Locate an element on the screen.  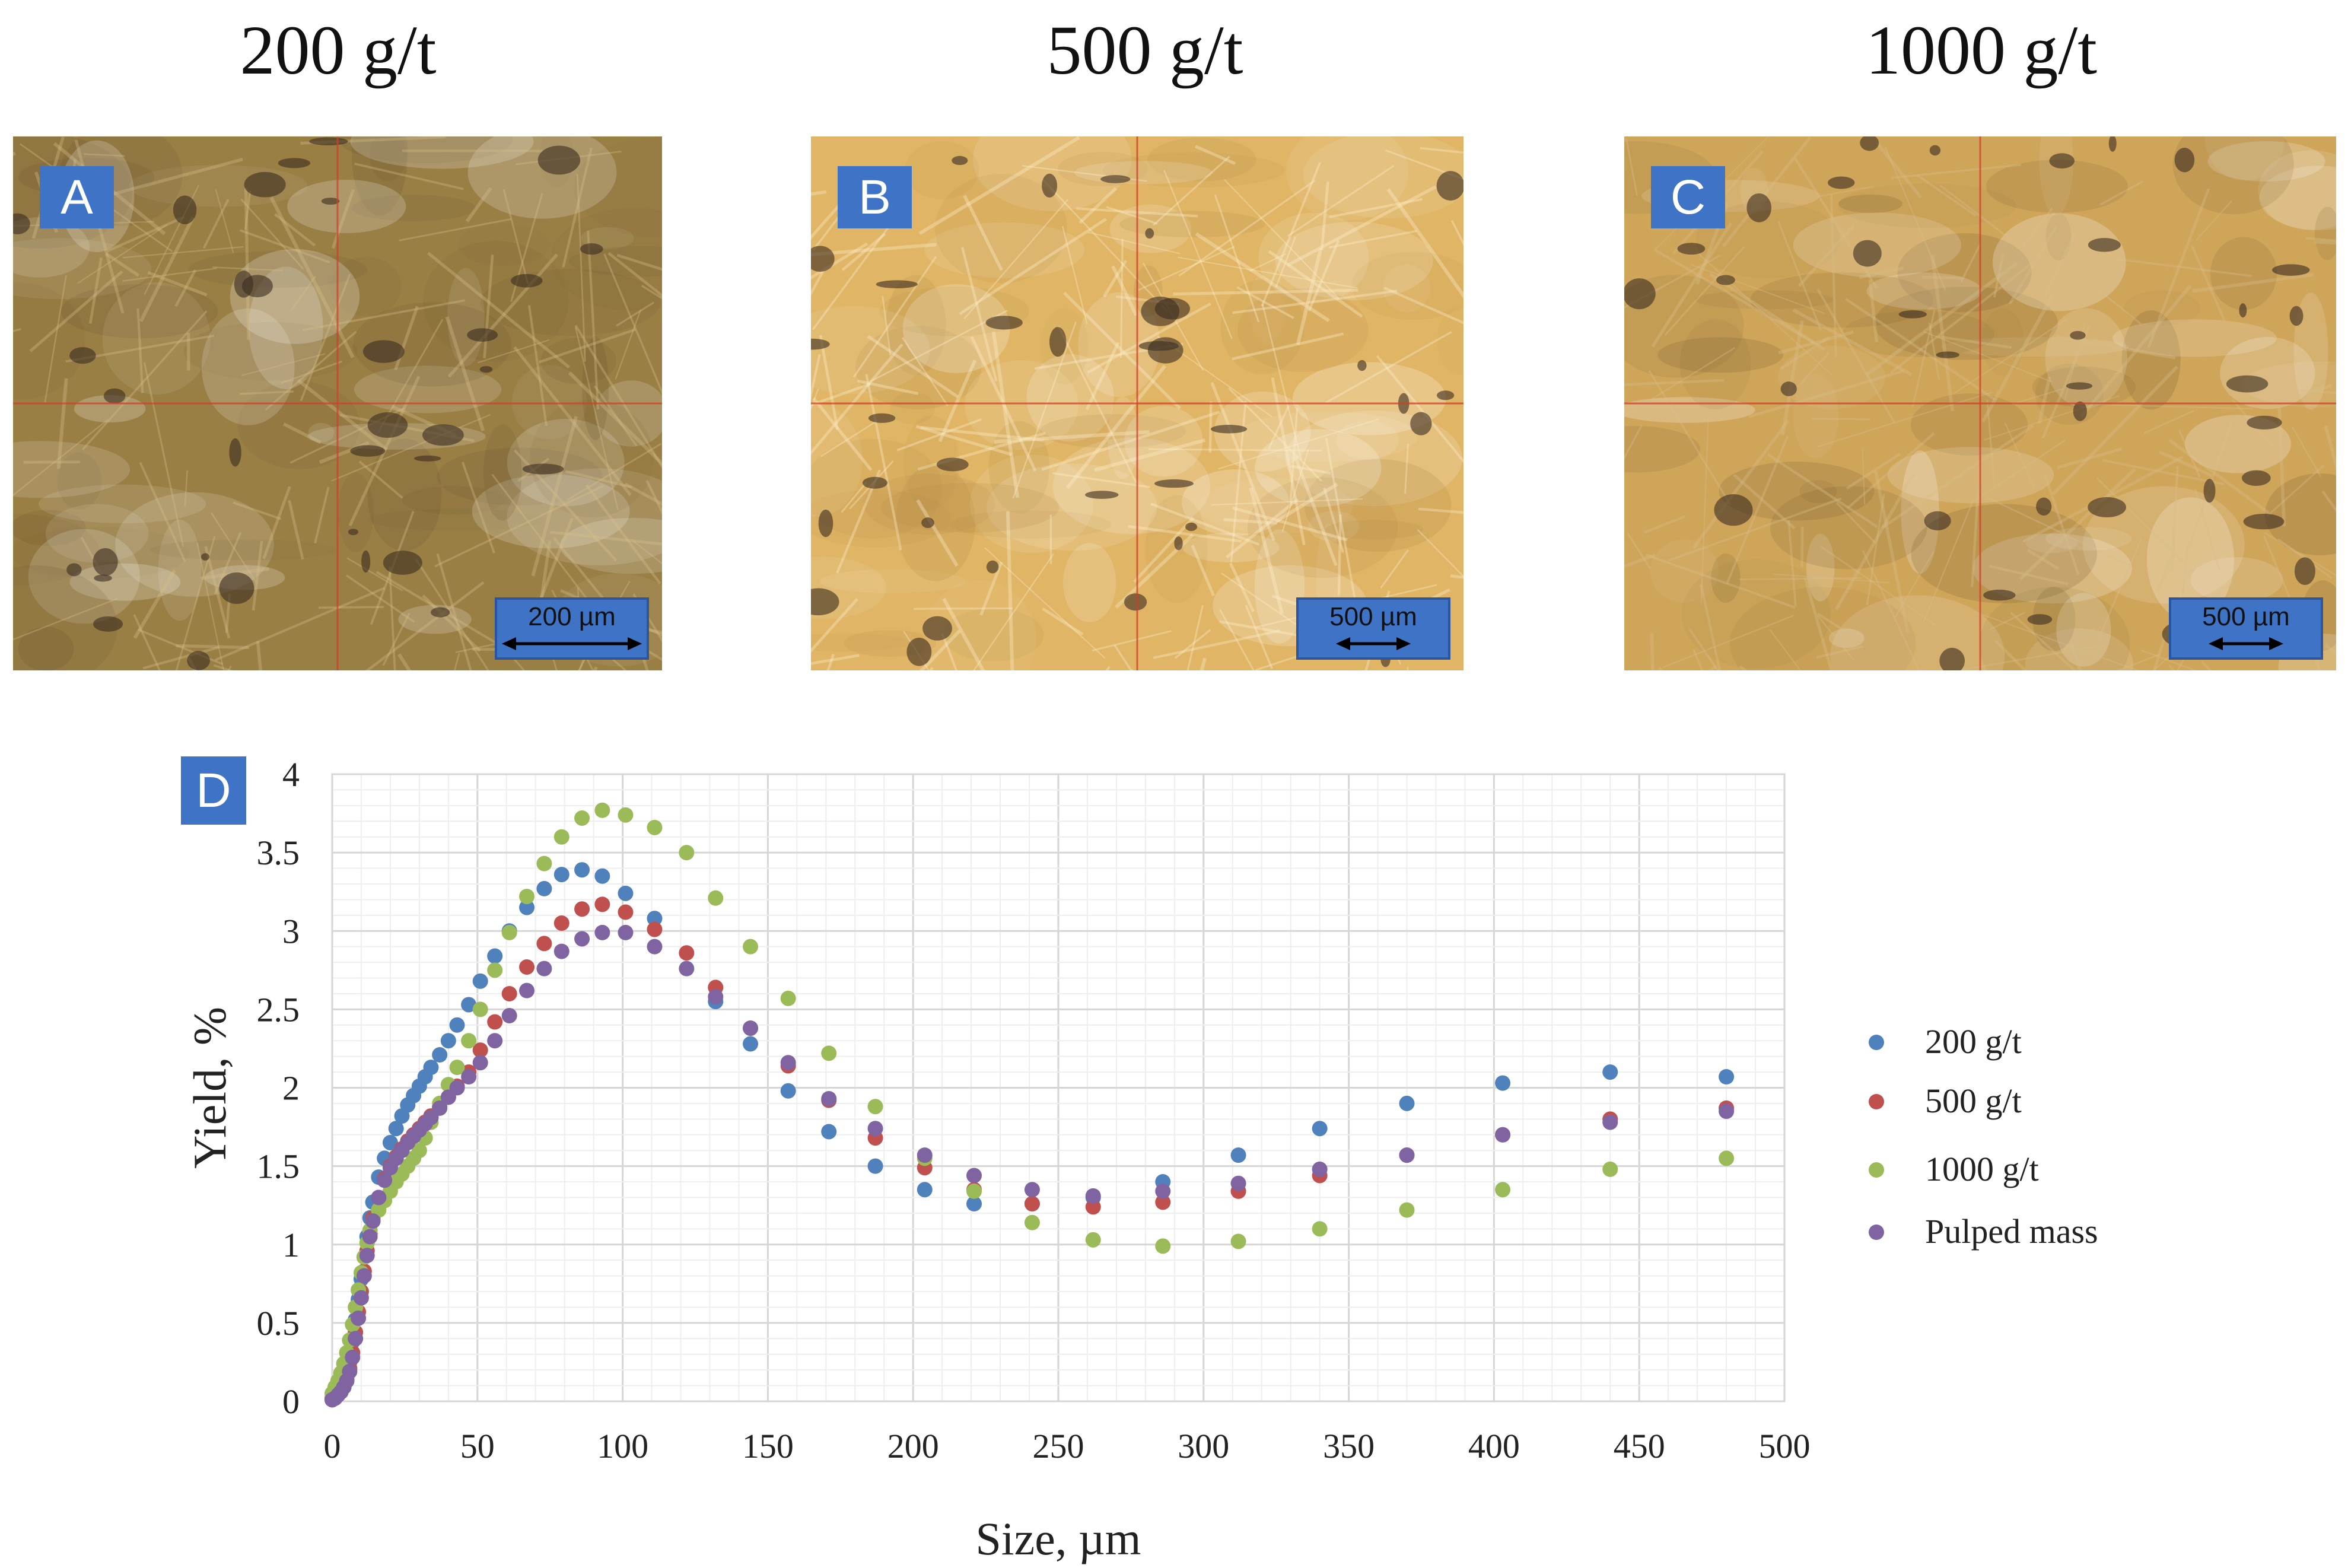
heading-200: 200 g/t is located at coordinates (338, 50).